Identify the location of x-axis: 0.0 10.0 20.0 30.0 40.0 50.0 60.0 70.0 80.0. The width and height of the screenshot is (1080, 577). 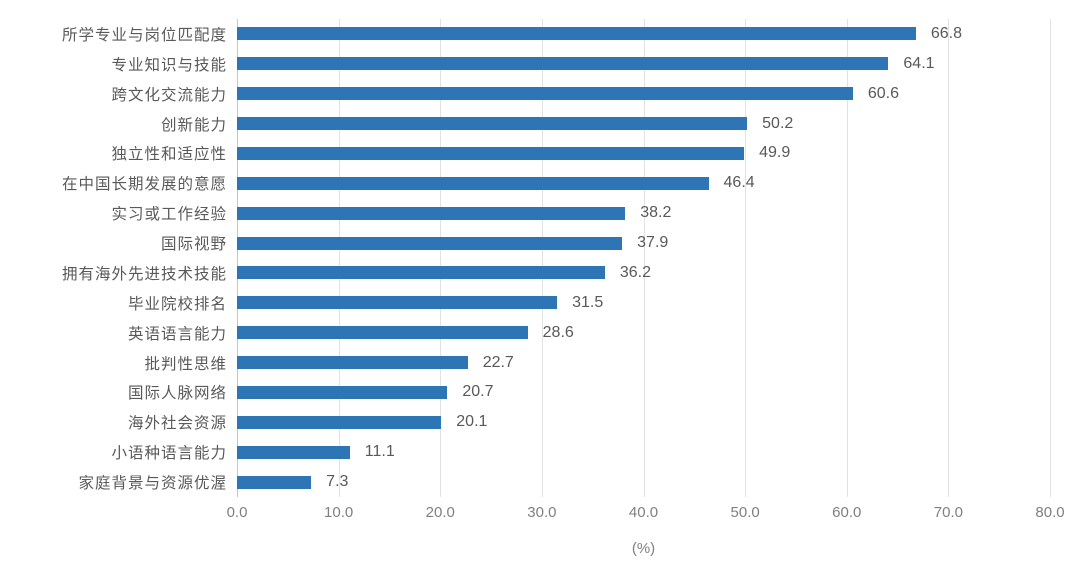
(646, 514).